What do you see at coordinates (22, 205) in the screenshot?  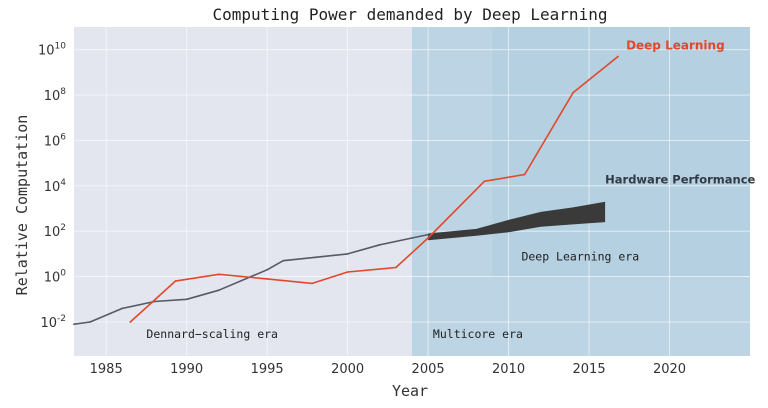 I see `y-axis-label: Relative Computation` at bounding box center [22, 205].